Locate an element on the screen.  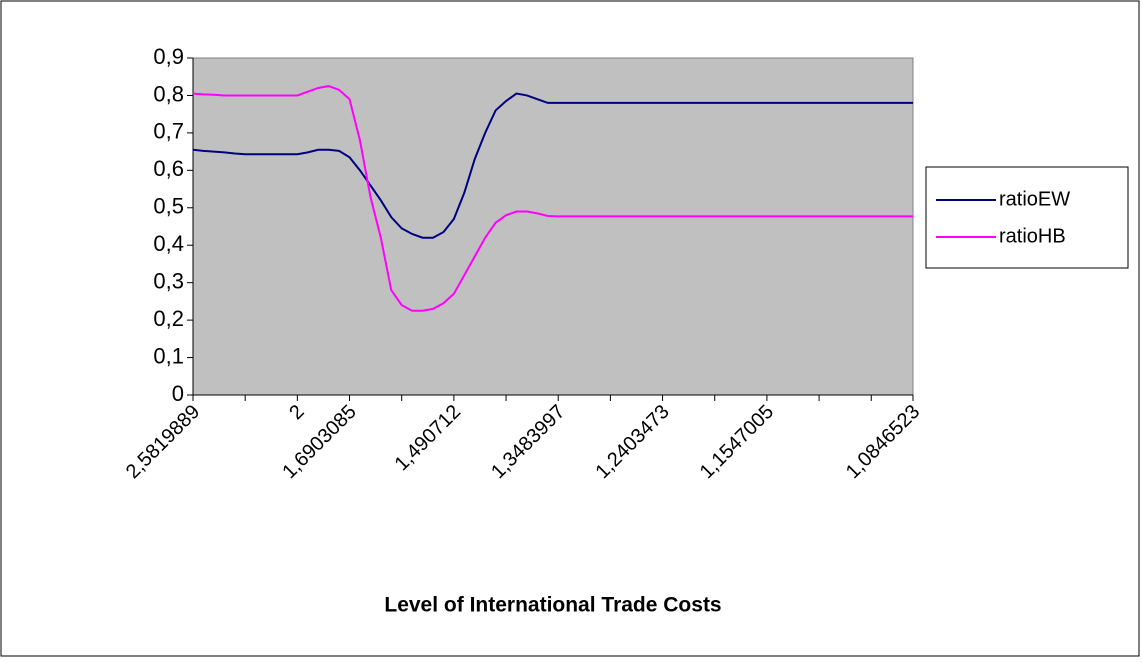
y-tick-label: 0,3 is located at coordinates (168, 280).